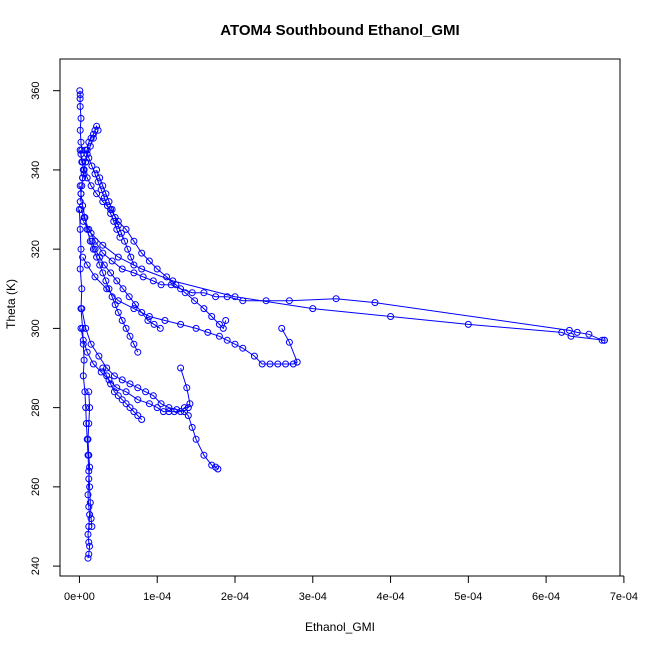  Describe the element at coordinates (390, 597) in the screenshot. I see `x-tick-label: 4e-04` at that location.